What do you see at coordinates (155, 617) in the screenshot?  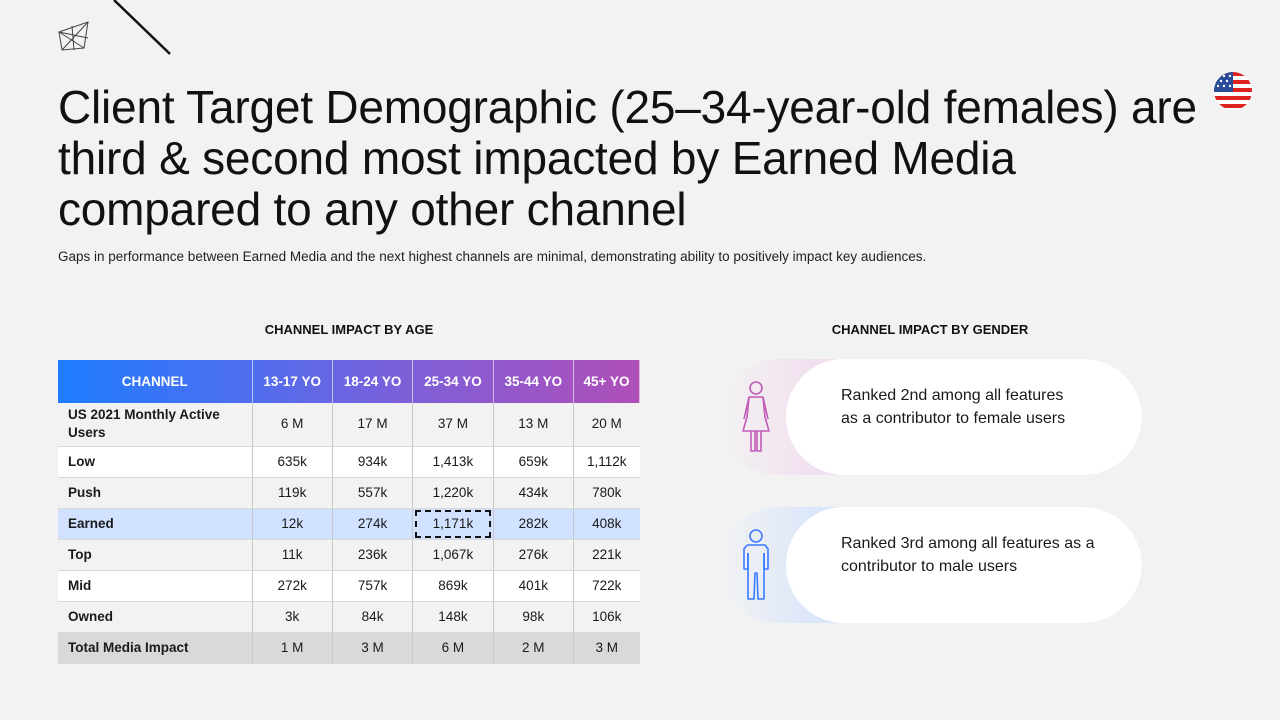 I see `row-channel: Owned` at bounding box center [155, 617].